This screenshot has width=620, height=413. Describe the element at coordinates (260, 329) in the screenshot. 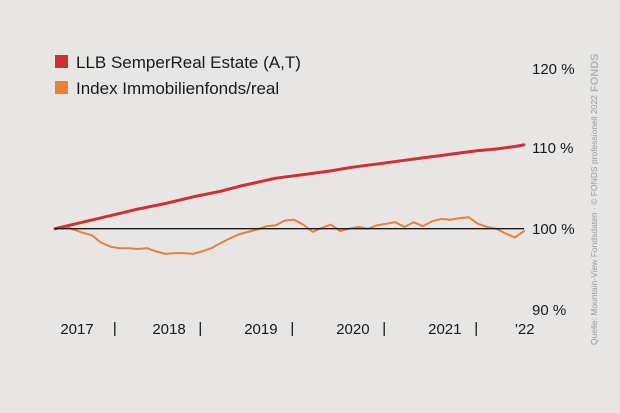

I see `x-tick-label: 2019` at that location.